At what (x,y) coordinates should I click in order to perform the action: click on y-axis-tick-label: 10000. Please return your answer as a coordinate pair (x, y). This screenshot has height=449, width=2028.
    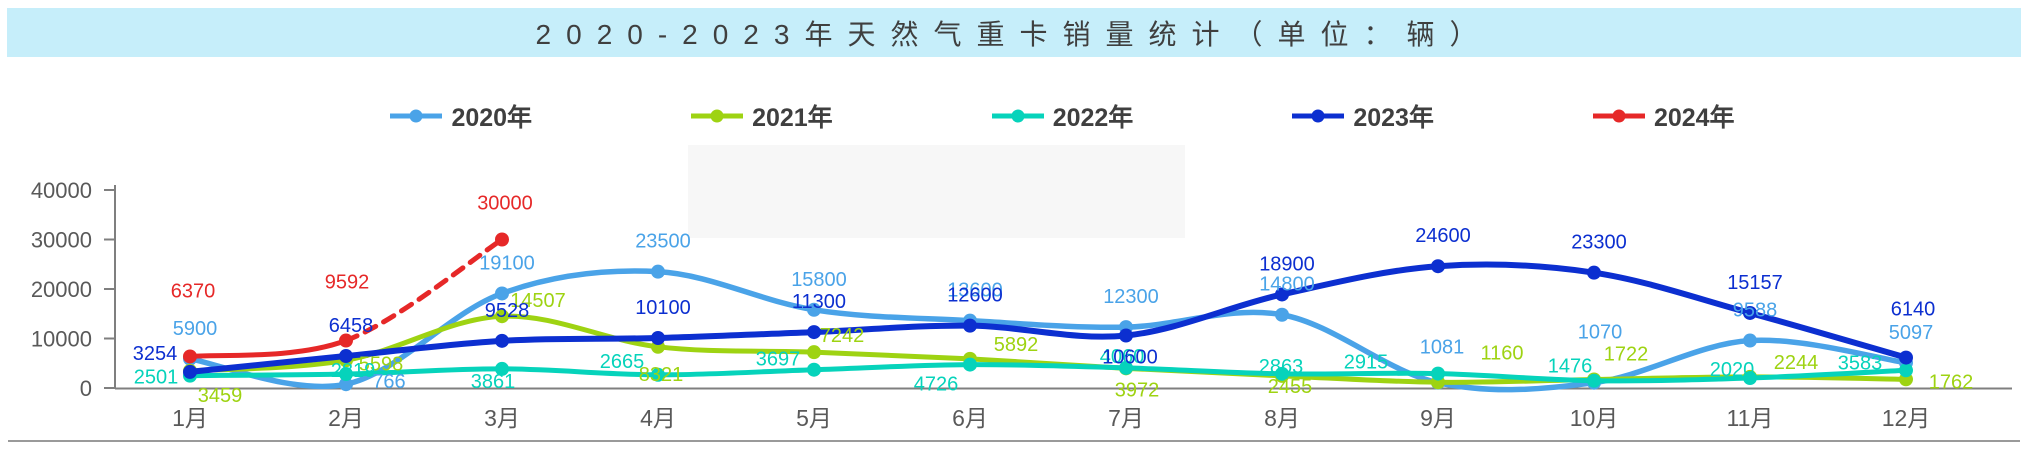
    Looking at the image, I should click on (61, 339).